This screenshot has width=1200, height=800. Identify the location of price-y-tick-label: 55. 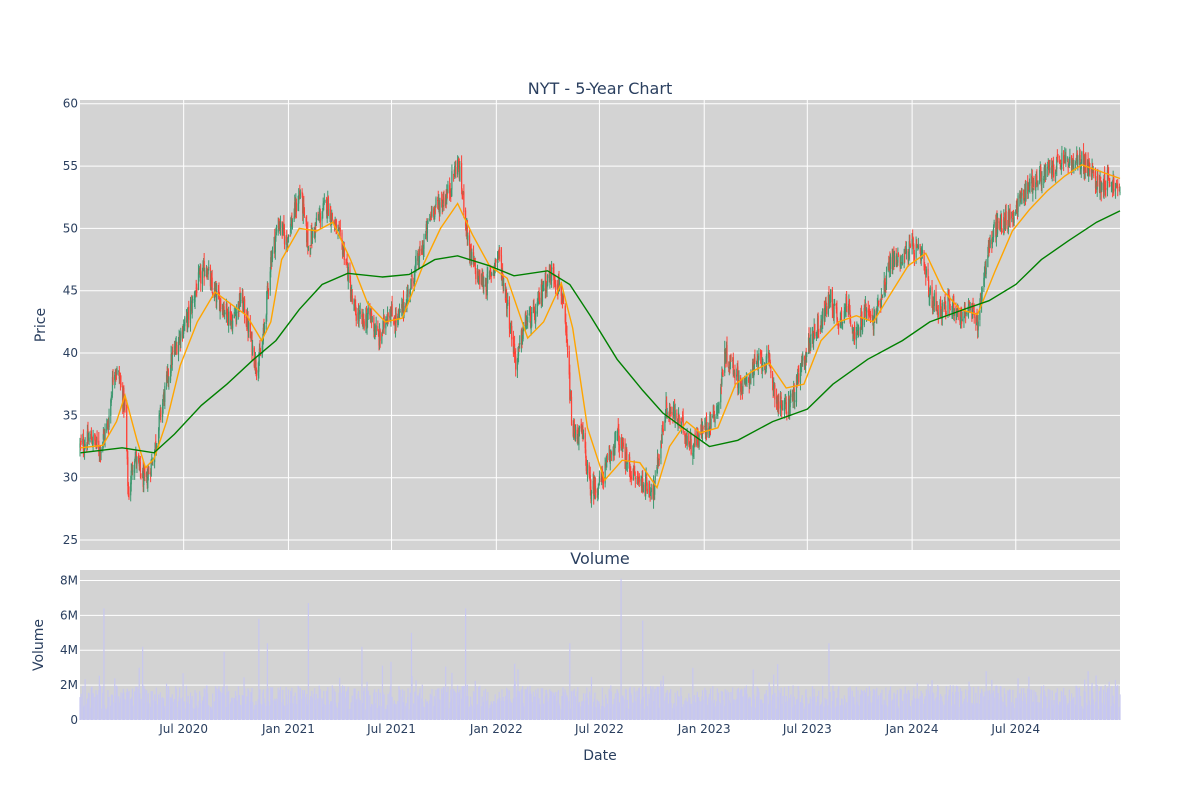
(70, 166).